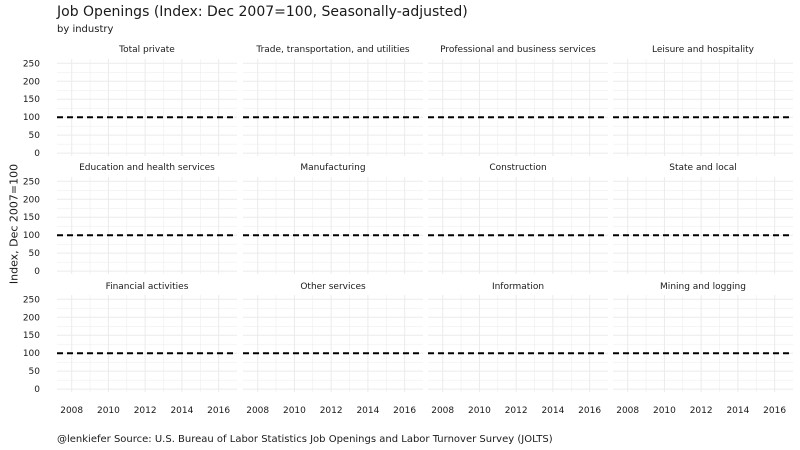  I want to click on facet-label: Education and health services, so click(147, 168).